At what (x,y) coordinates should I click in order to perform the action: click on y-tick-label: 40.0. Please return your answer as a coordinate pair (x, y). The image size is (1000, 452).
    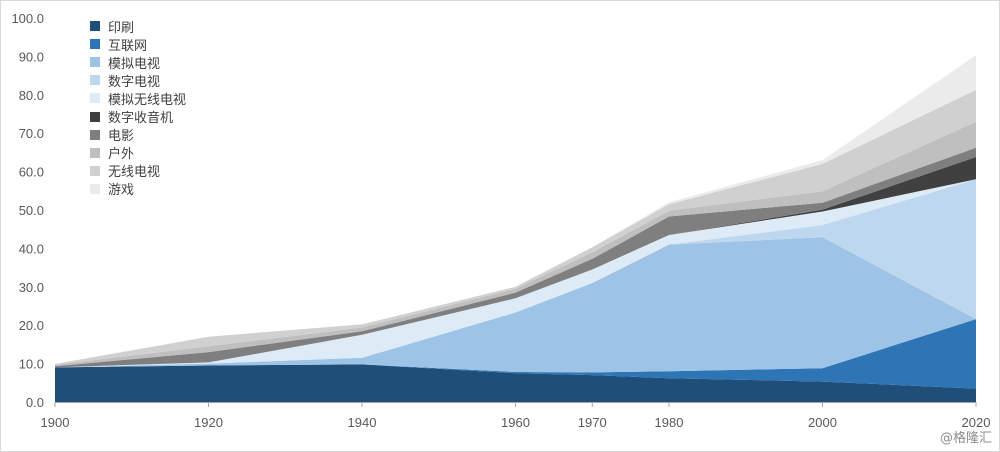
    Looking at the image, I should click on (31, 248).